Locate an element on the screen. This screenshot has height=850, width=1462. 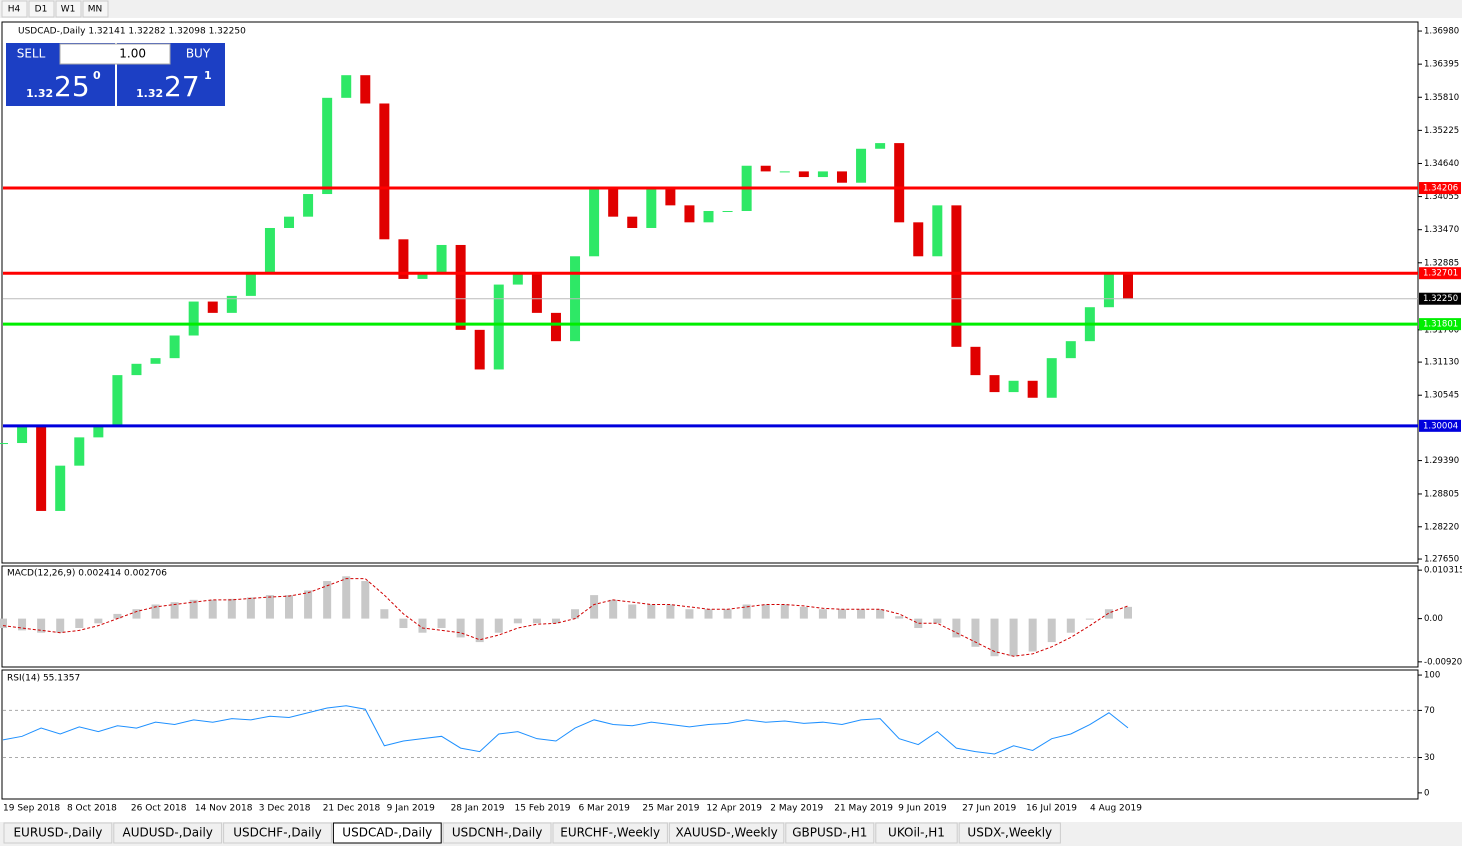
timeframe-label: D1 is located at coordinates (41, 10).